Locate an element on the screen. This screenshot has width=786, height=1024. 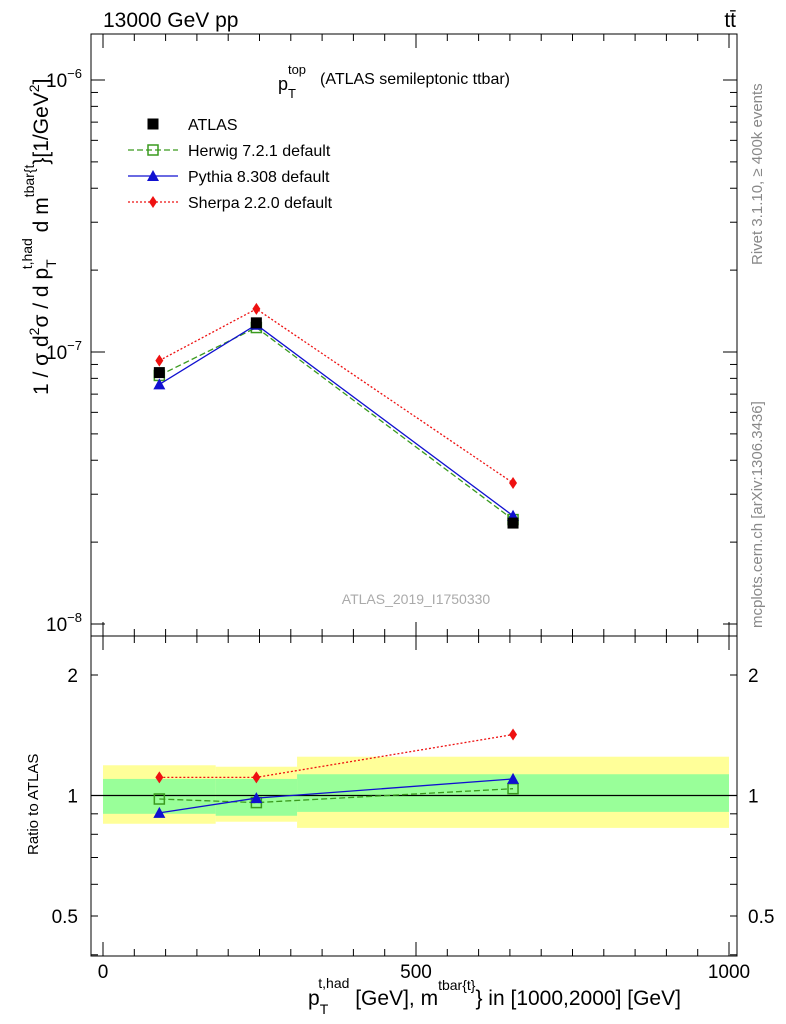
x-tick-label: 500 is located at coordinates (416, 972).